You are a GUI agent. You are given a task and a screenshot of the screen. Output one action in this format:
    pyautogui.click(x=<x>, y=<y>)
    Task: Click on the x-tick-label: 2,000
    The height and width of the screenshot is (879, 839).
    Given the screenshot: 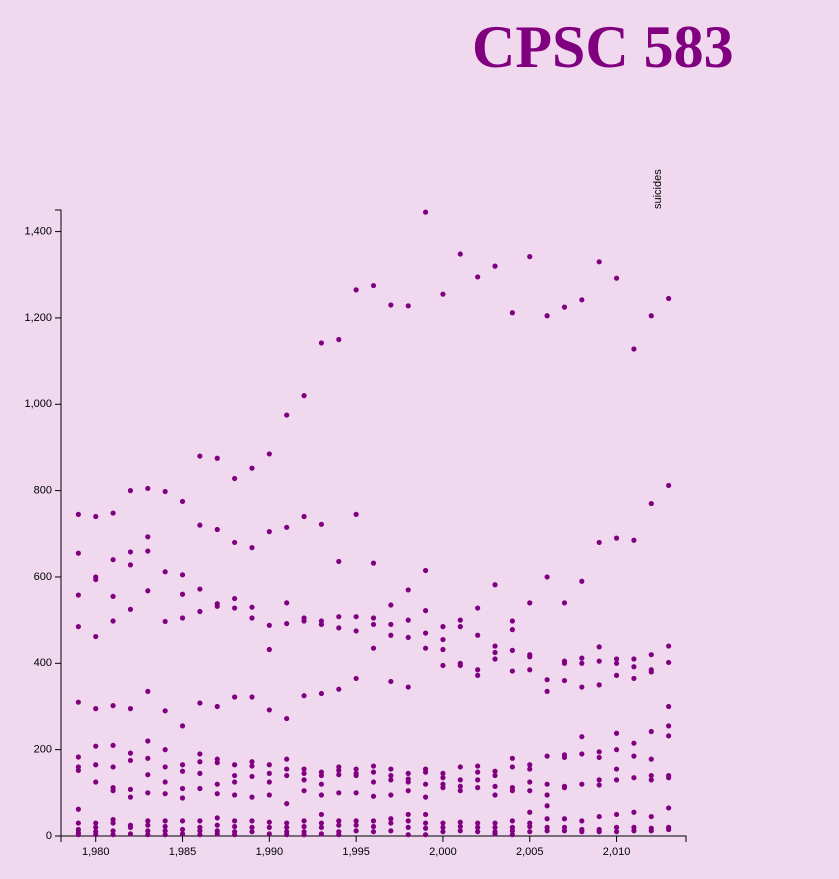 What is the action you would take?
    pyautogui.click(x=443, y=852)
    